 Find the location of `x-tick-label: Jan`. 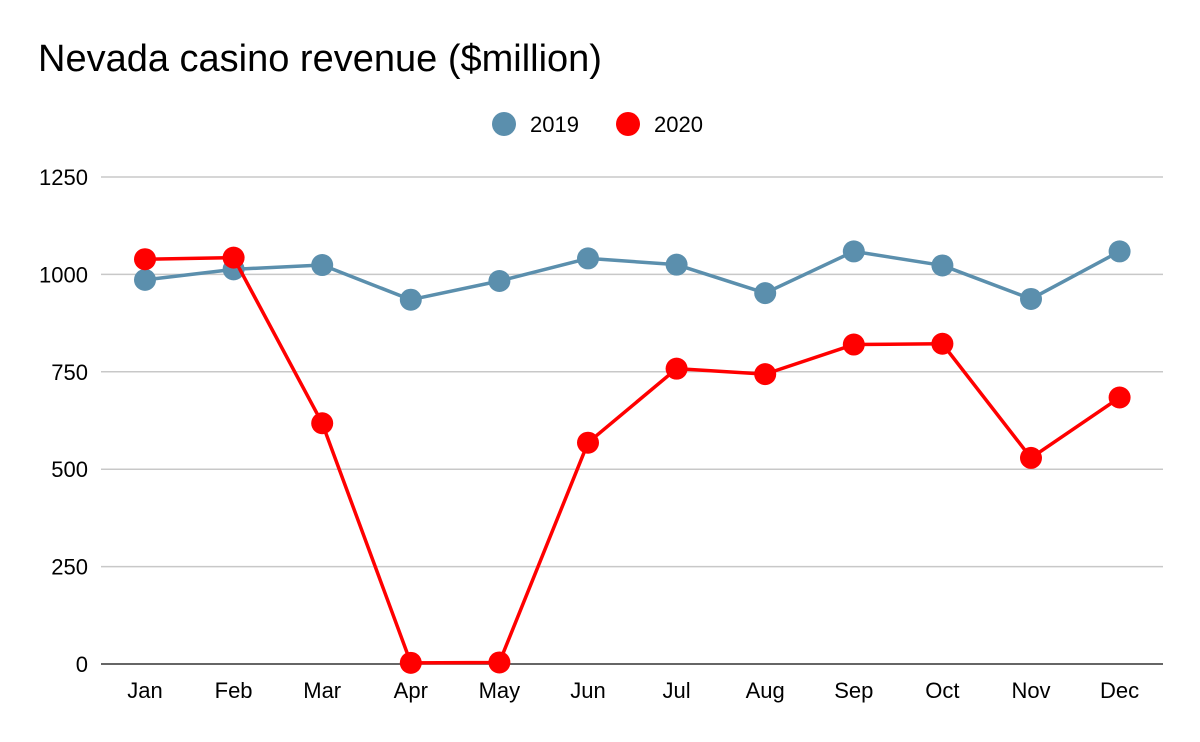

x-tick-label: Jan is located at coordinates (144, 690).